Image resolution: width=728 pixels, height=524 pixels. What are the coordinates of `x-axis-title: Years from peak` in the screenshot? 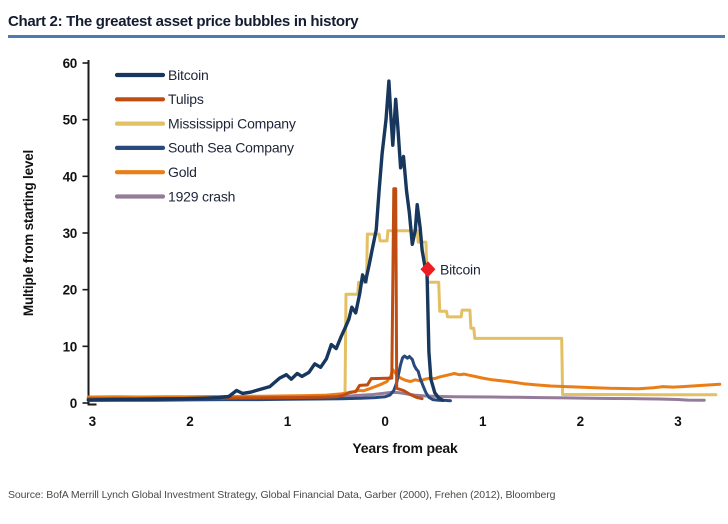 It's located at (405, 448).